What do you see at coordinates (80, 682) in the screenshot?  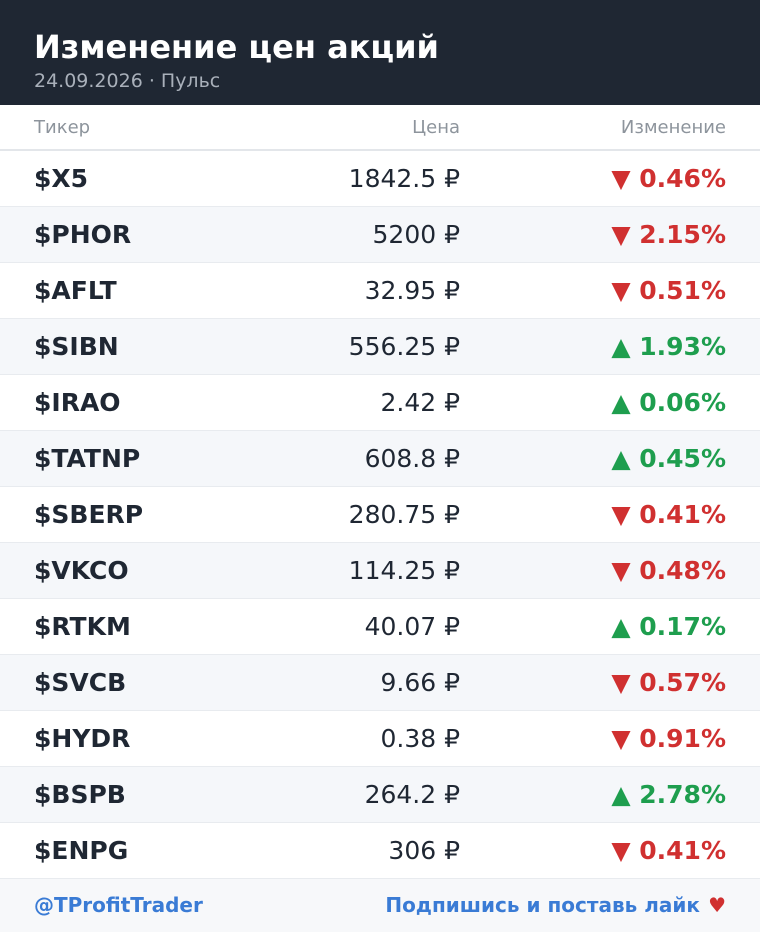 I see `ticker: $SVCB` at bounding box center [80, 682].